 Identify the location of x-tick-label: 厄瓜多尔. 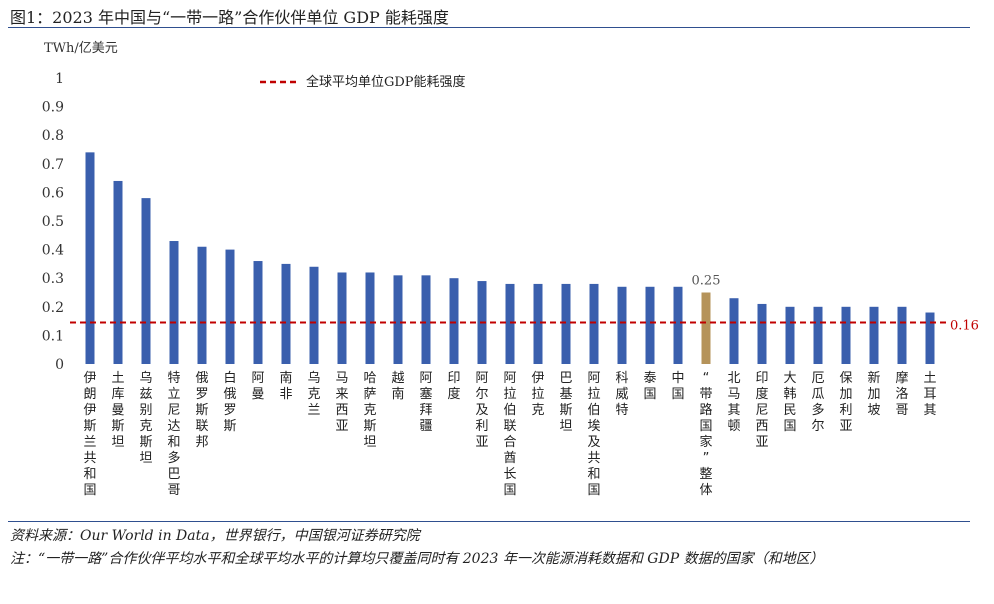
(817, 402).